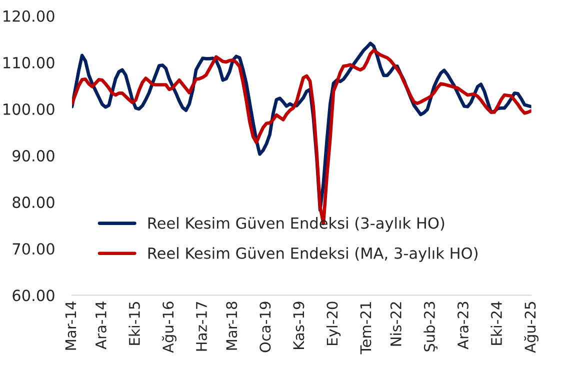  Describe the element at coordinates (333, 324) in the screenshot. I see `x-tick-label: Eyl-20` at that location.